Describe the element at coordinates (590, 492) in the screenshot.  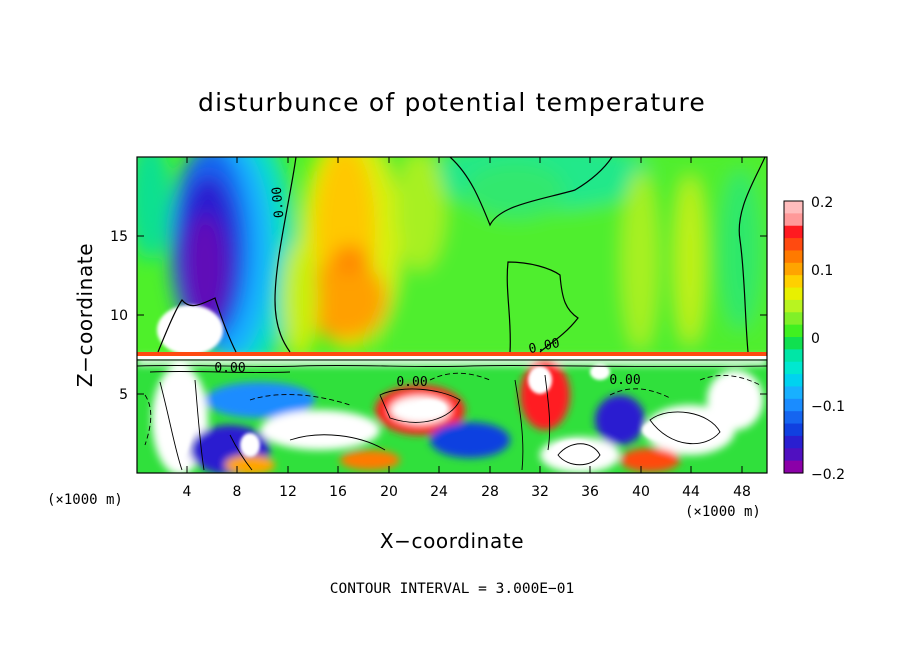
I see `x-tick-label: 36` at that location.